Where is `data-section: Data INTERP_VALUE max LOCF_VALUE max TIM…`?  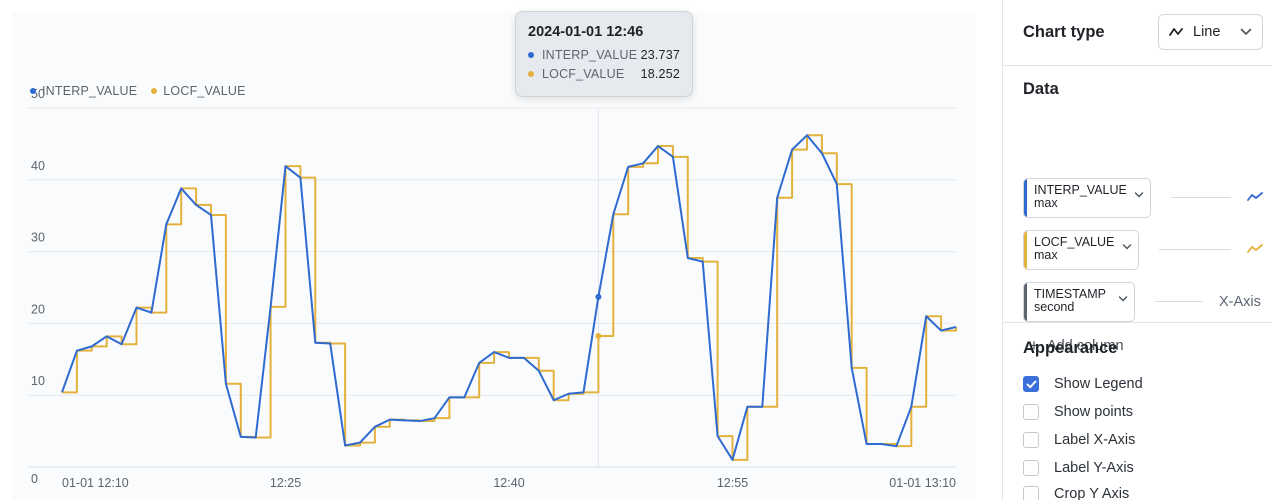
data-section: Data INTERP_VALUE max LOCF_VALUE max TIM… is located at coordinates (1137, 210).